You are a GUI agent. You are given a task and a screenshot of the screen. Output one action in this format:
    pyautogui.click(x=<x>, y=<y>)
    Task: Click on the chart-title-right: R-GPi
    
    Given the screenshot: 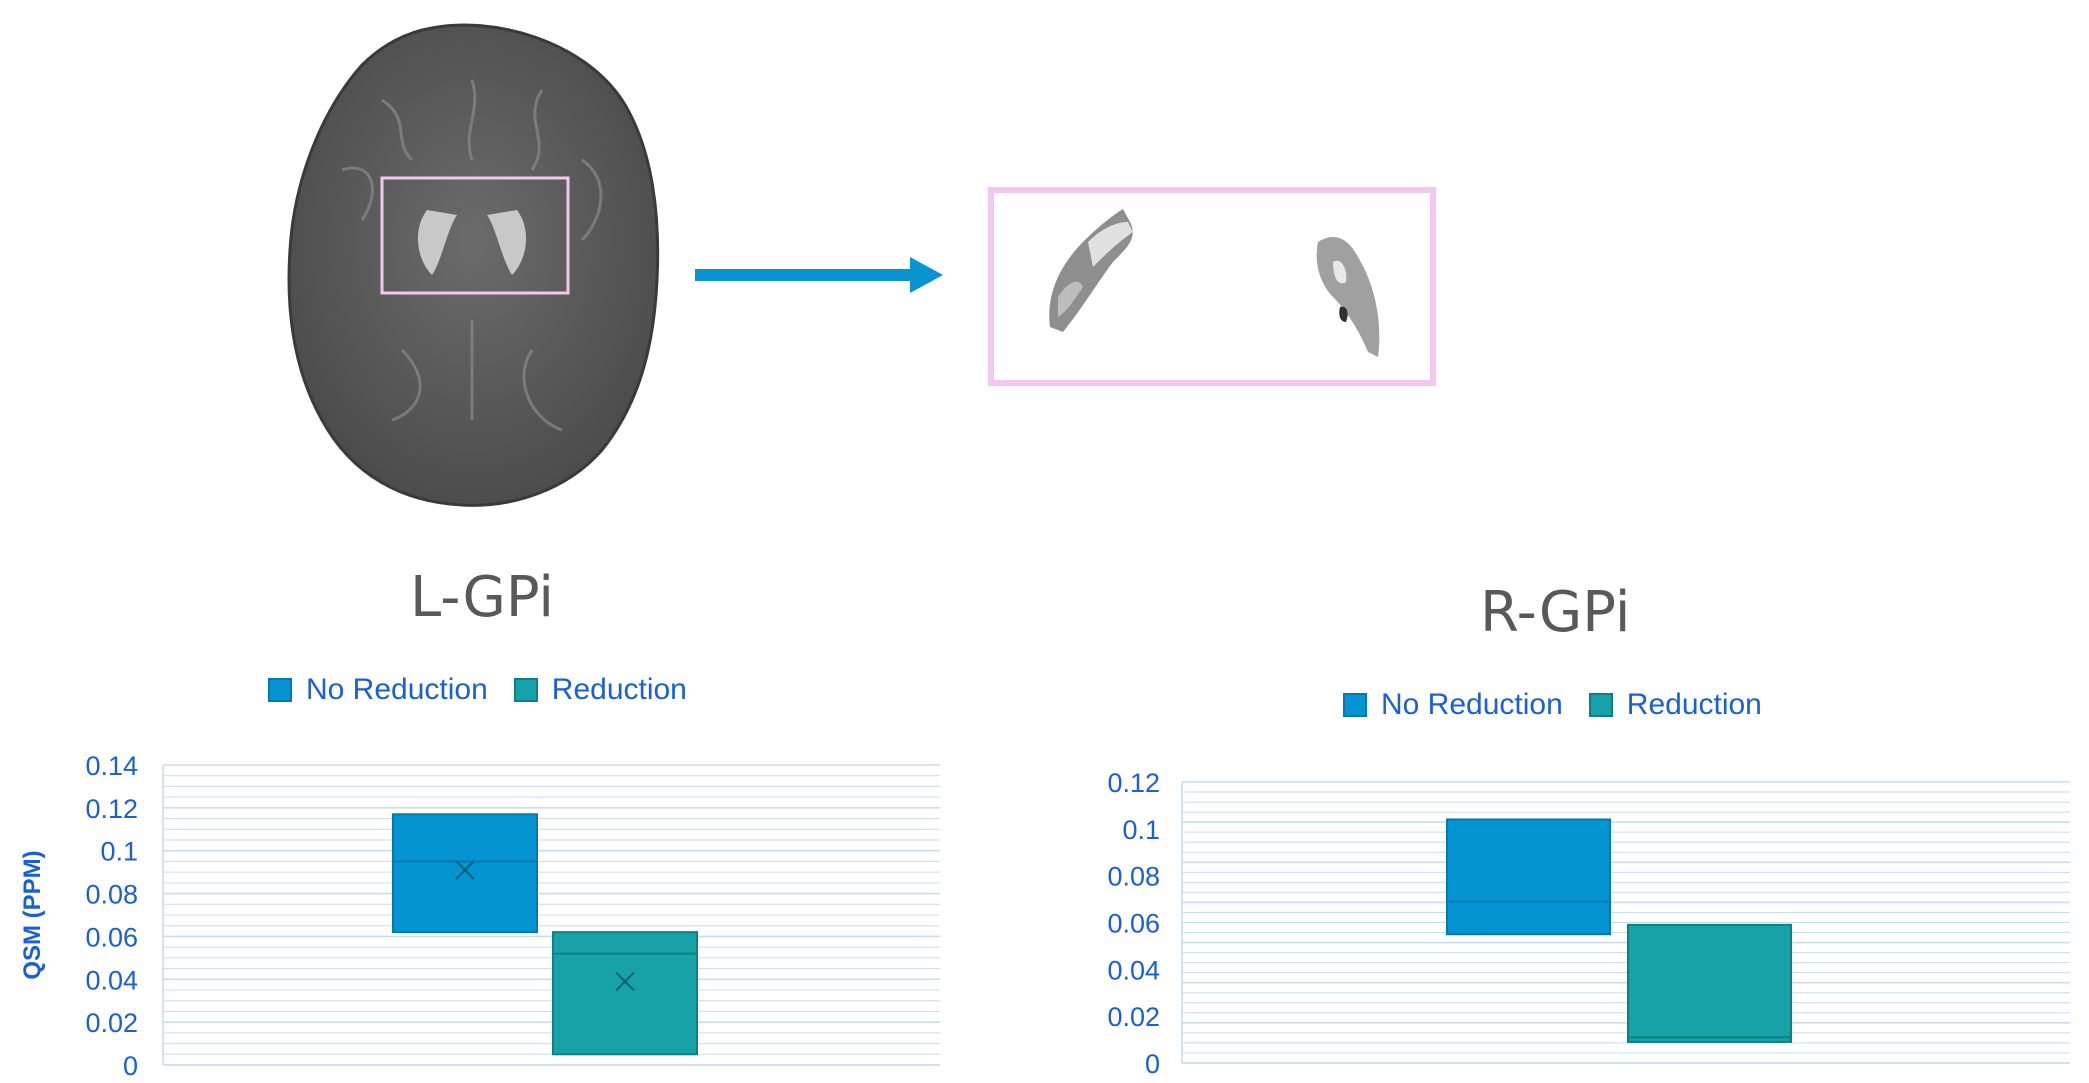 What is the action you would take?
    pyautogui.click(x=1555, y=612)
    